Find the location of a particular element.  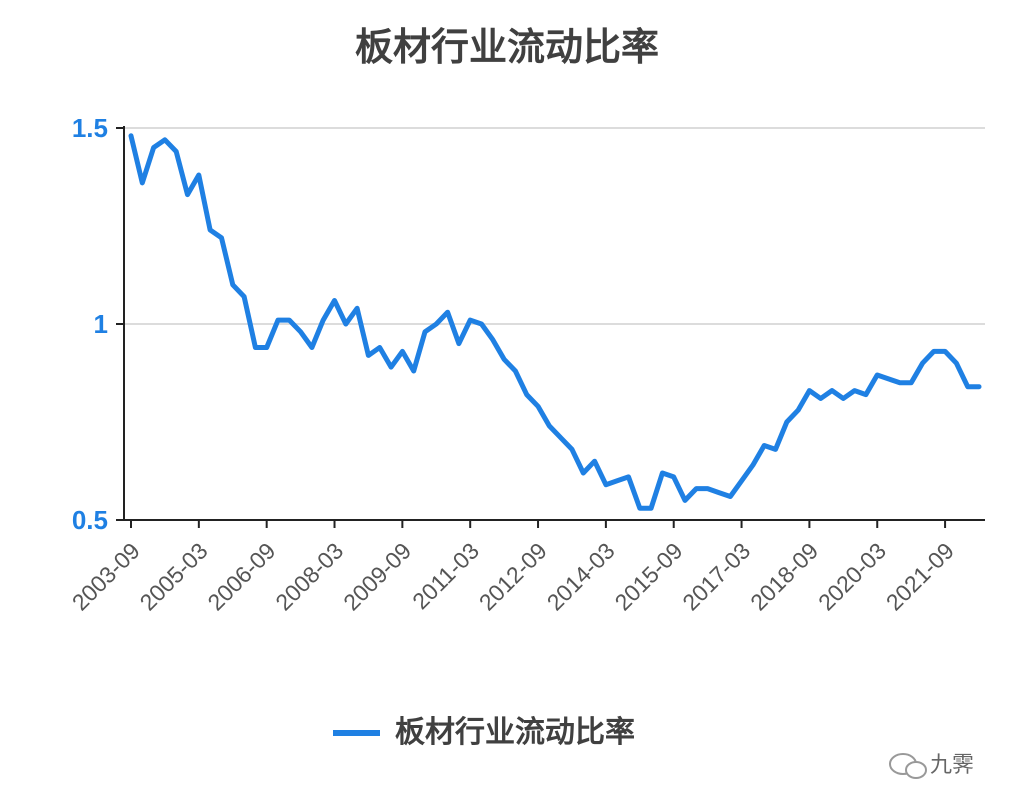

x-tick-label: 2006-09 is located at coordinates (241, 576).